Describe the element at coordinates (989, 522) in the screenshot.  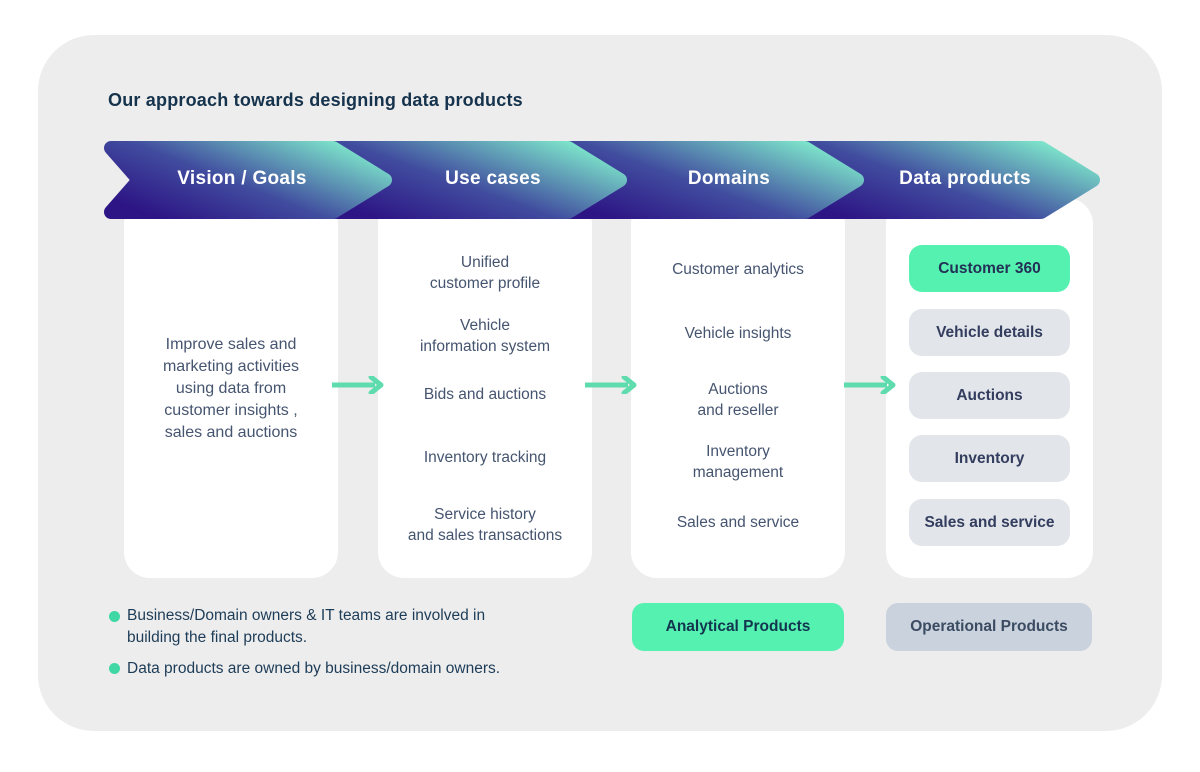
I see `data-product-pill-sales-and-service: Sales and service` at that location.